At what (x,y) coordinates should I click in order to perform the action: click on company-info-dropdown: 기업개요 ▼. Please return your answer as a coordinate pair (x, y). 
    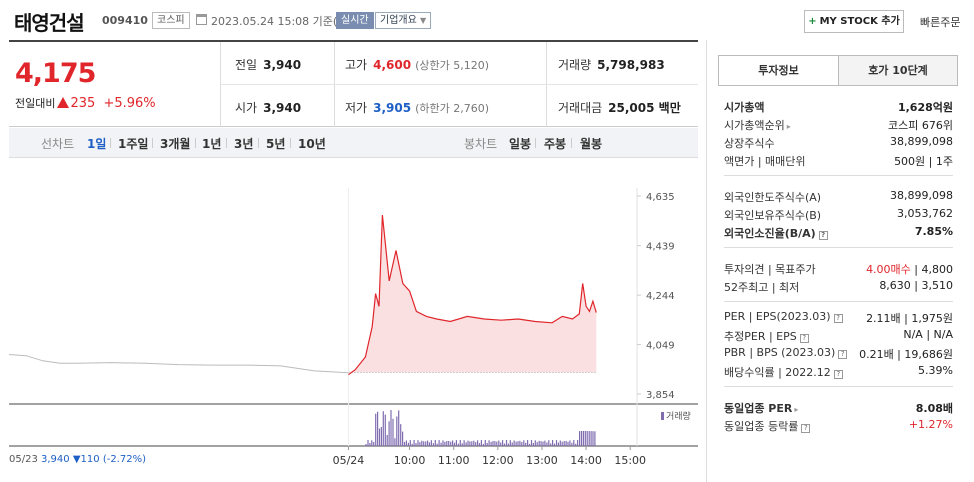
    Looking at the image, I should click on (403, 20).